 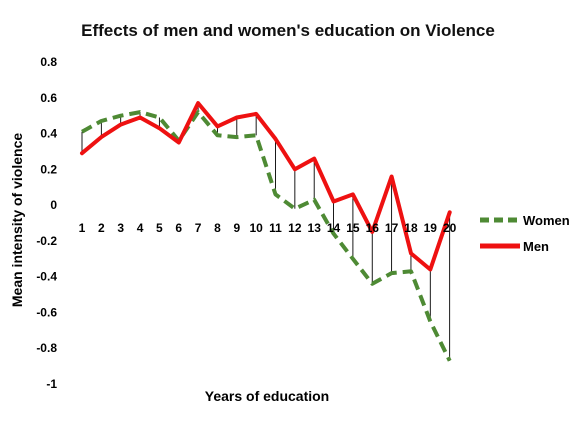 What do you see at coordinates (46, 277) in the screenshot?
I see `y-tick-label: -0.4` at bounding box center [46, 277].